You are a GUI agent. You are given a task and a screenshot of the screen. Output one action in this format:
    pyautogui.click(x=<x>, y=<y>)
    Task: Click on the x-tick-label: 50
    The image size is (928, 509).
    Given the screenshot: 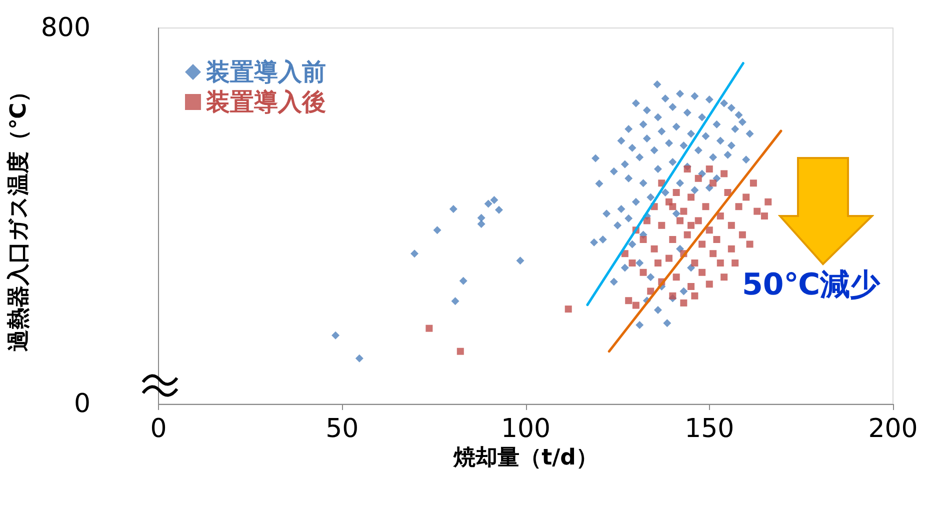 What is the action you would take?
    pyautogui.click(x=342, y=429)
    